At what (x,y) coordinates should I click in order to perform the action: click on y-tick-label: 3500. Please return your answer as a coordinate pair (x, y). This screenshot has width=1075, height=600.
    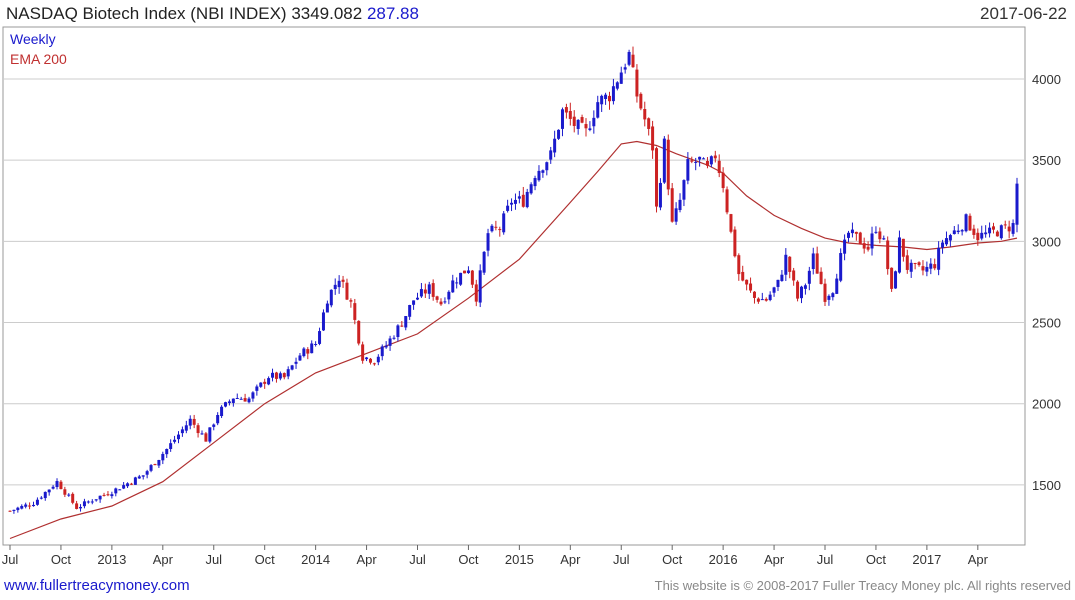
    Looking at the image, I should click on (1046, 160).